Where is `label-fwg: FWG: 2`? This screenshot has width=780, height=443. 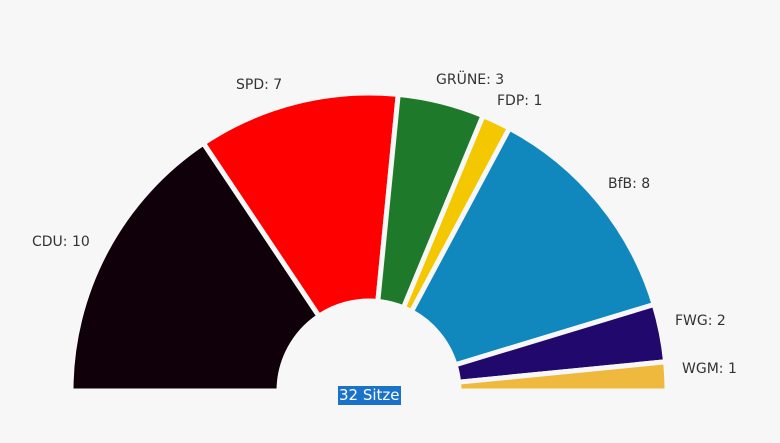 label-fwg: FWG: 2 is located at coordinates (700, 321).